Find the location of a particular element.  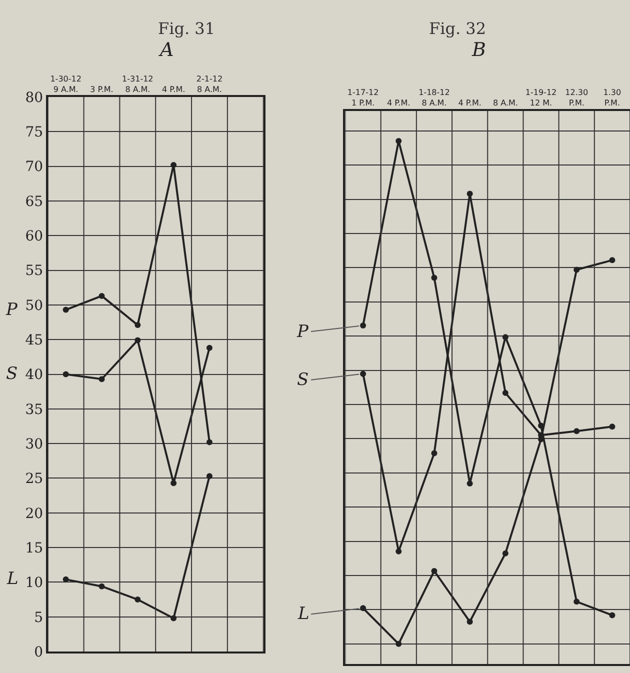

y-tick-label: 65 is located at coordinates (34, 202).